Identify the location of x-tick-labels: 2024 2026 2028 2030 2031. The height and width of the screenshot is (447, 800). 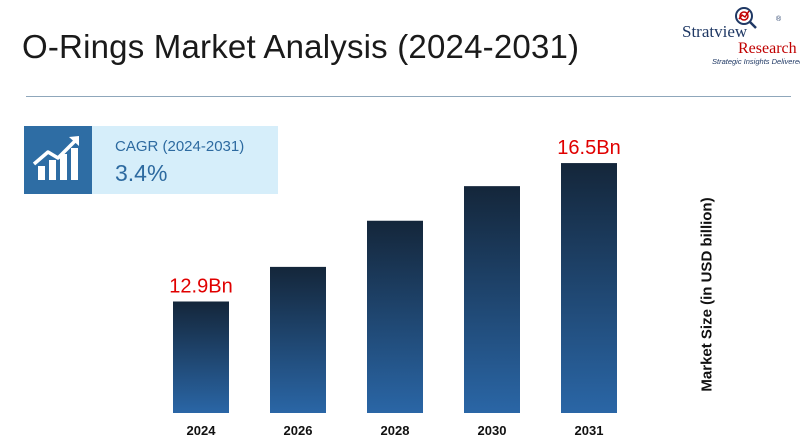
(395, 430).